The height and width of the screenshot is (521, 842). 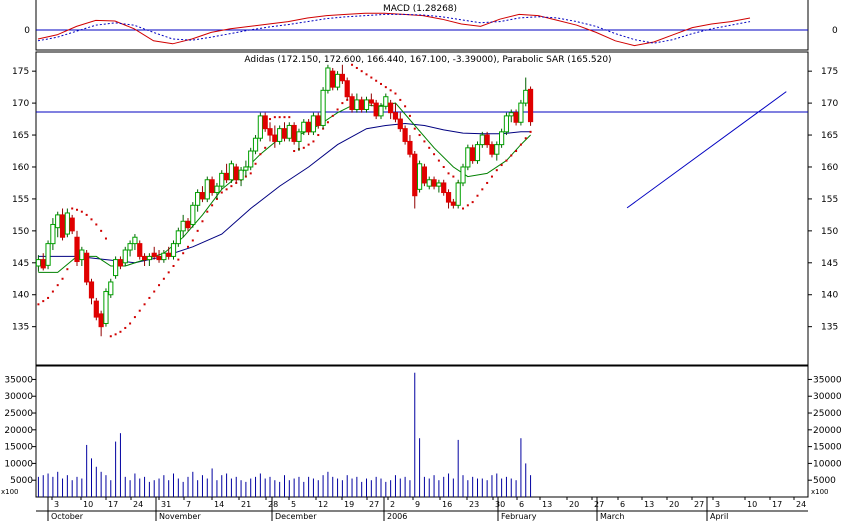 What do you see at coordinates (293, 504) in the screenshot?
I see `x-day-label: 5` at bounding box center [293, 504].